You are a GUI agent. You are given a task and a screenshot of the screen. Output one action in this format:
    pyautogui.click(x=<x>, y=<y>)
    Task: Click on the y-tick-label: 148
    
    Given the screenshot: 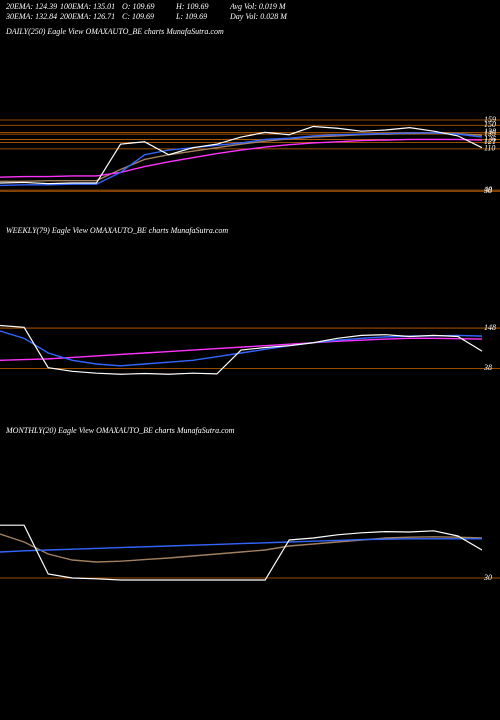 What is the action you would take?
    pyautogui.click(x=490, y=327)
    